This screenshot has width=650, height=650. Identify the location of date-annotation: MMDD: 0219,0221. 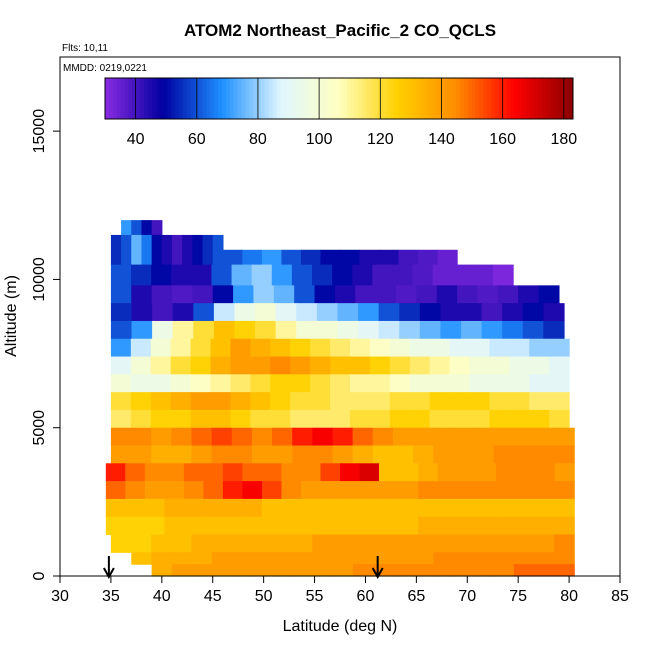
(105, 68).